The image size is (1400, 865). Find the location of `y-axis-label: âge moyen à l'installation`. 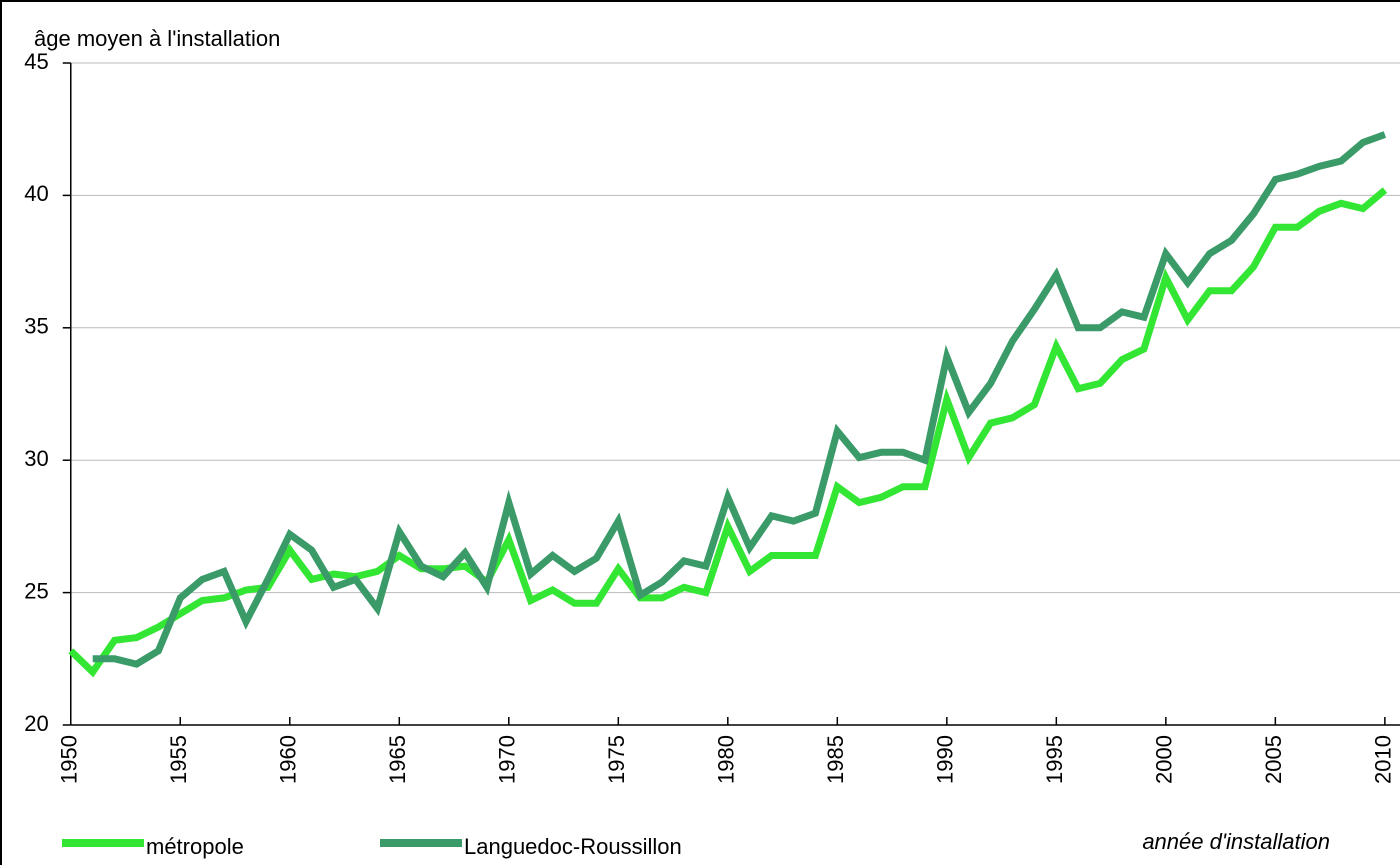

y-axis-label: âge moyen à l'installation is located at coordinates (157, 38).